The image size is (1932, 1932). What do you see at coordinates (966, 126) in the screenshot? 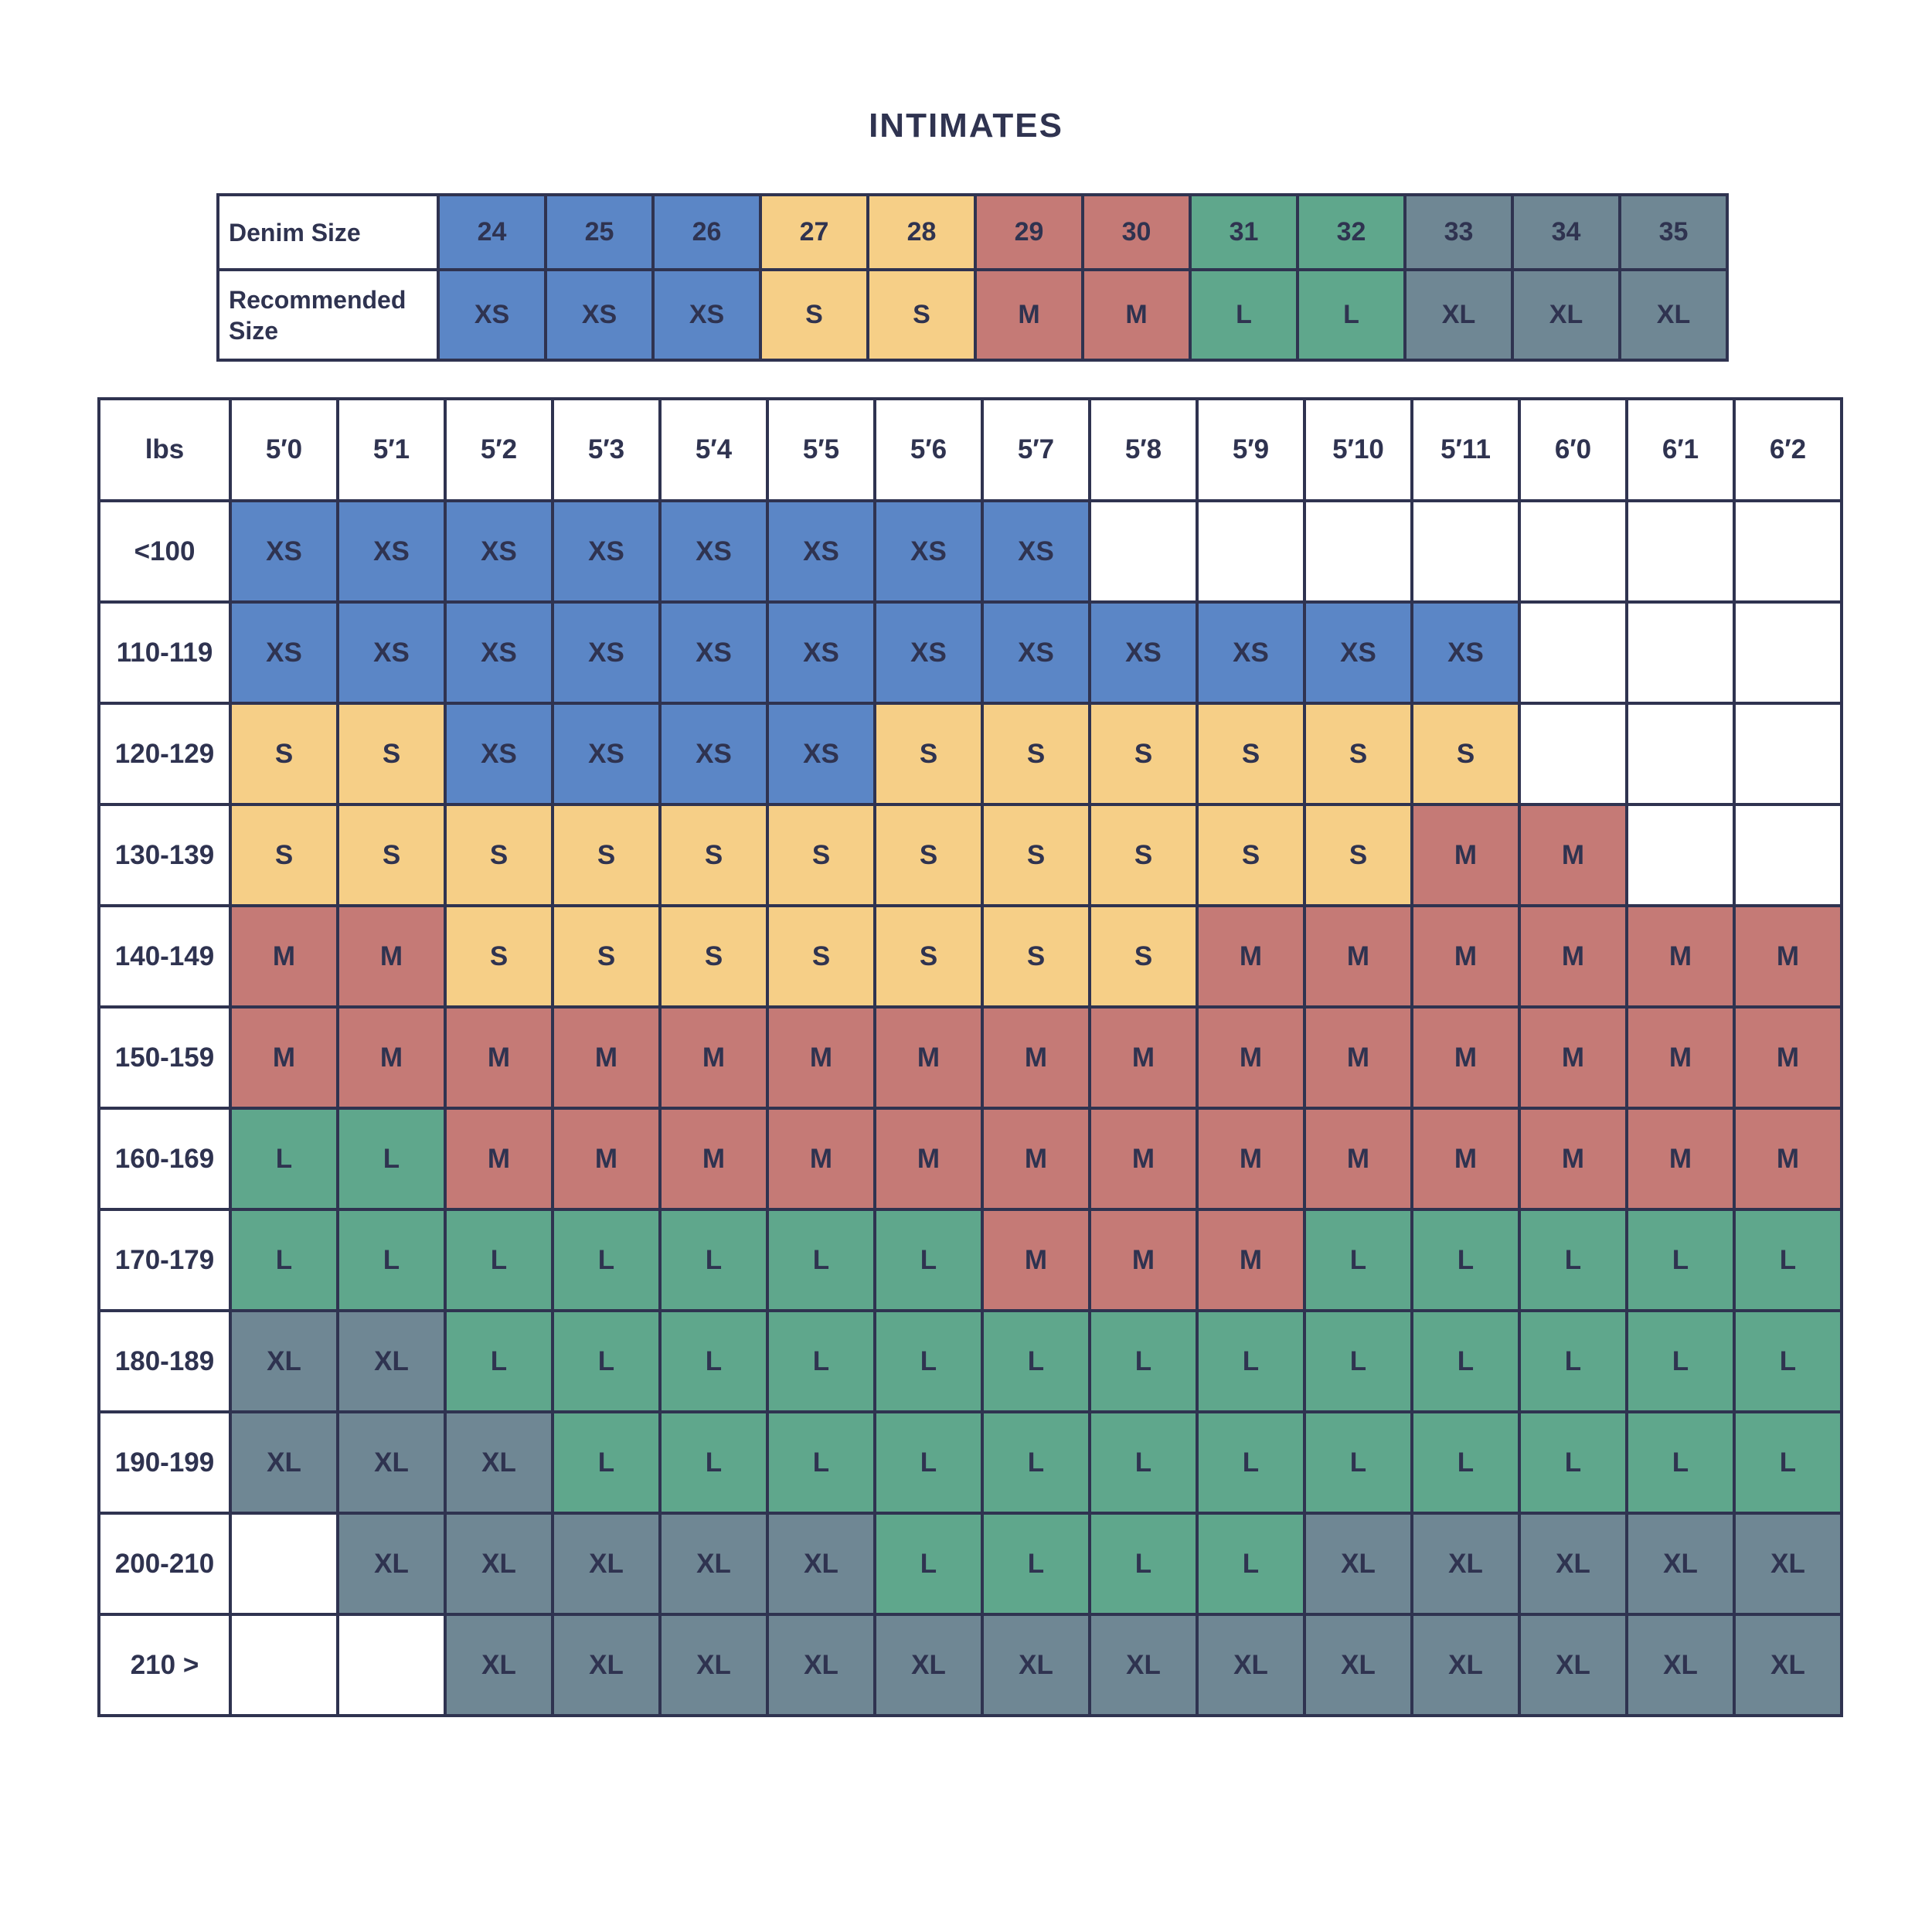
I see `chart-title: INTIMATES` at bounding box center [966, 126].